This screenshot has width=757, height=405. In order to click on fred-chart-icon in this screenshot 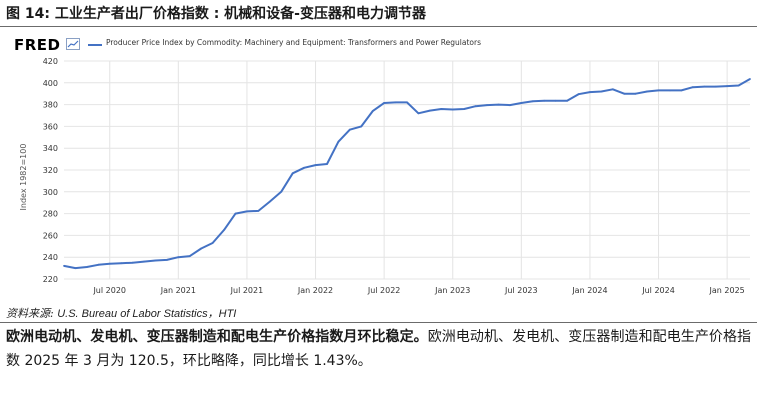, I will do `click(73, 44)`.